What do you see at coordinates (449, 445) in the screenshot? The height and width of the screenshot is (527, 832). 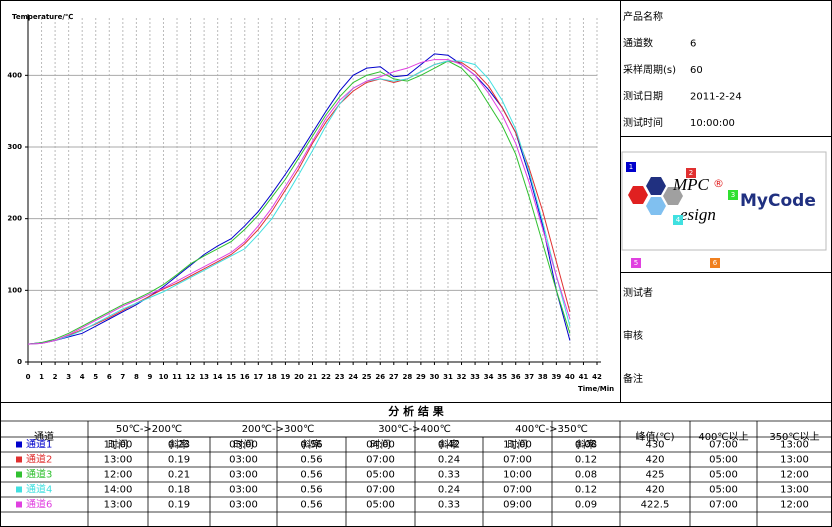 I see `table-cell: 0.42` at bounding box center [449, 445].